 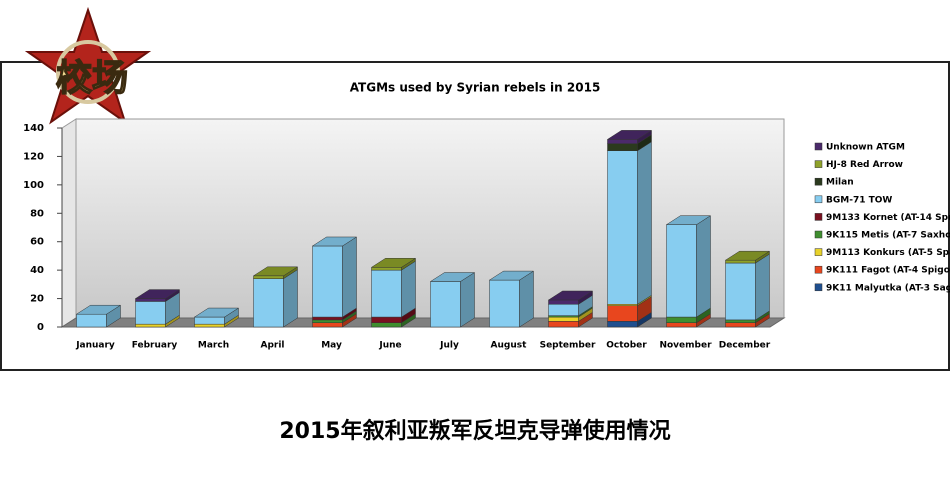 What do you see at coordinates (423, 322) in the screenshot?
I see `floor` at bounding box center [423, 322].